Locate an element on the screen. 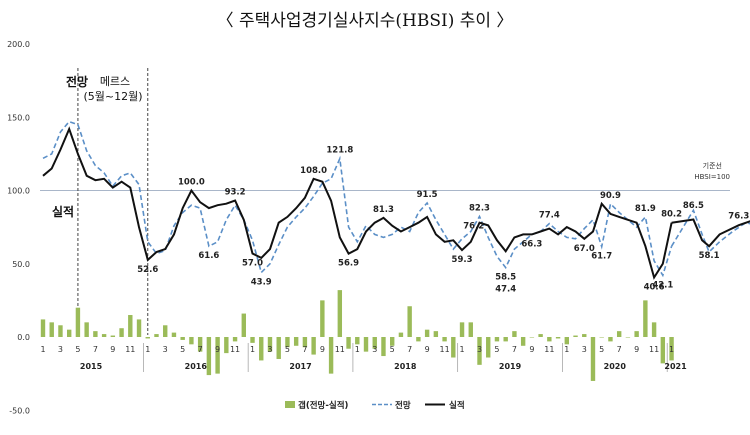  data-label: 67.0 is located at coordinates (584, 249).